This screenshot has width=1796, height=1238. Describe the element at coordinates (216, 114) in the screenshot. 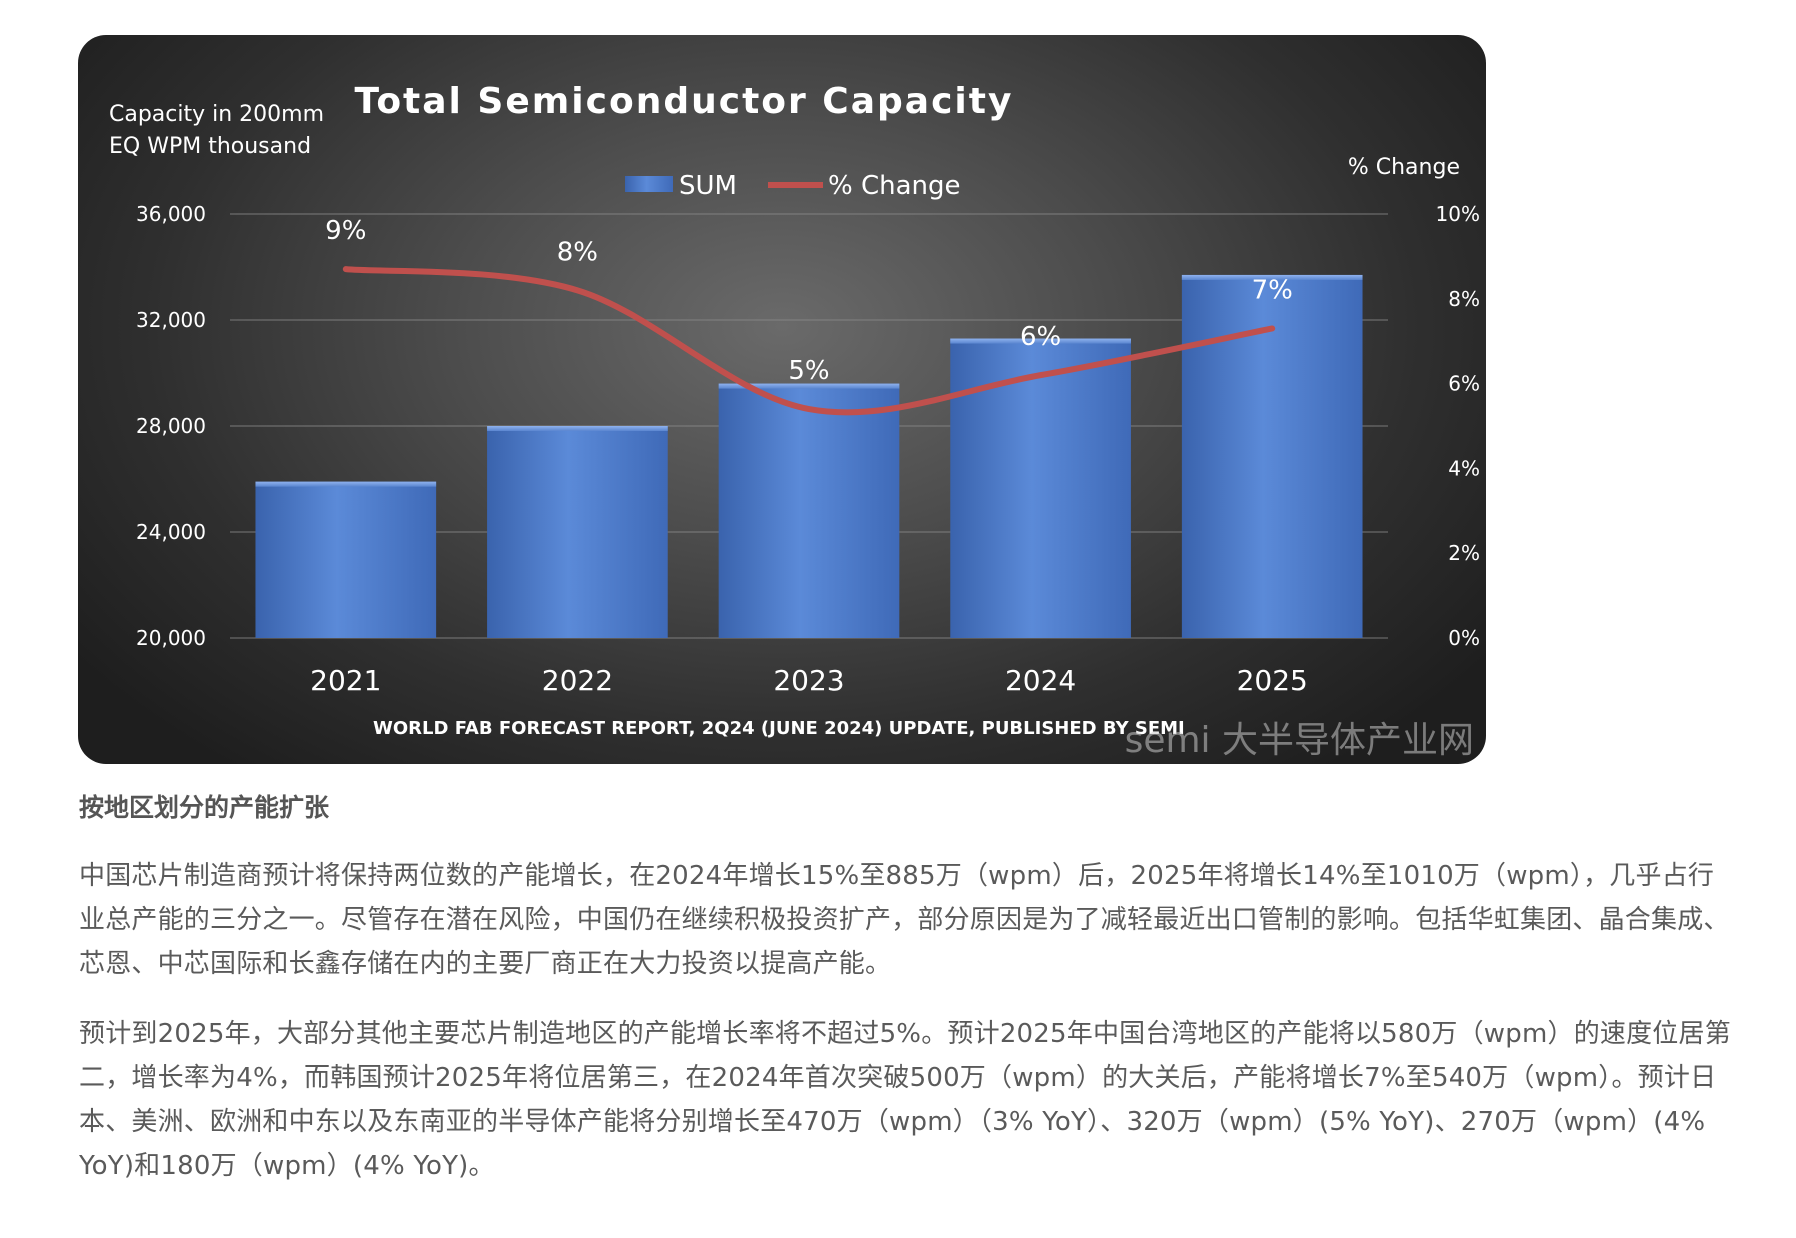

I see `left-axis-title-line-1: Capacity in 200mm` at that location.